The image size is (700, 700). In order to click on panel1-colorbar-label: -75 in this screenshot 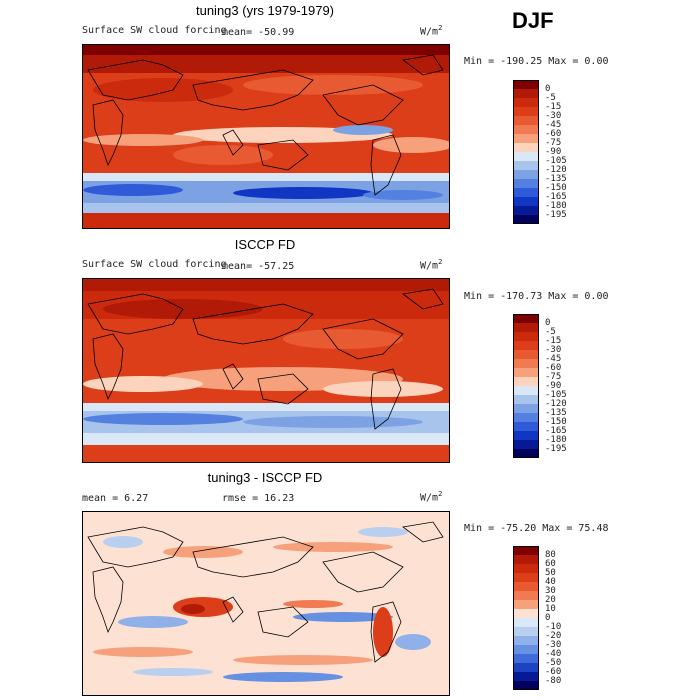, I will do `click(553, 143)`.